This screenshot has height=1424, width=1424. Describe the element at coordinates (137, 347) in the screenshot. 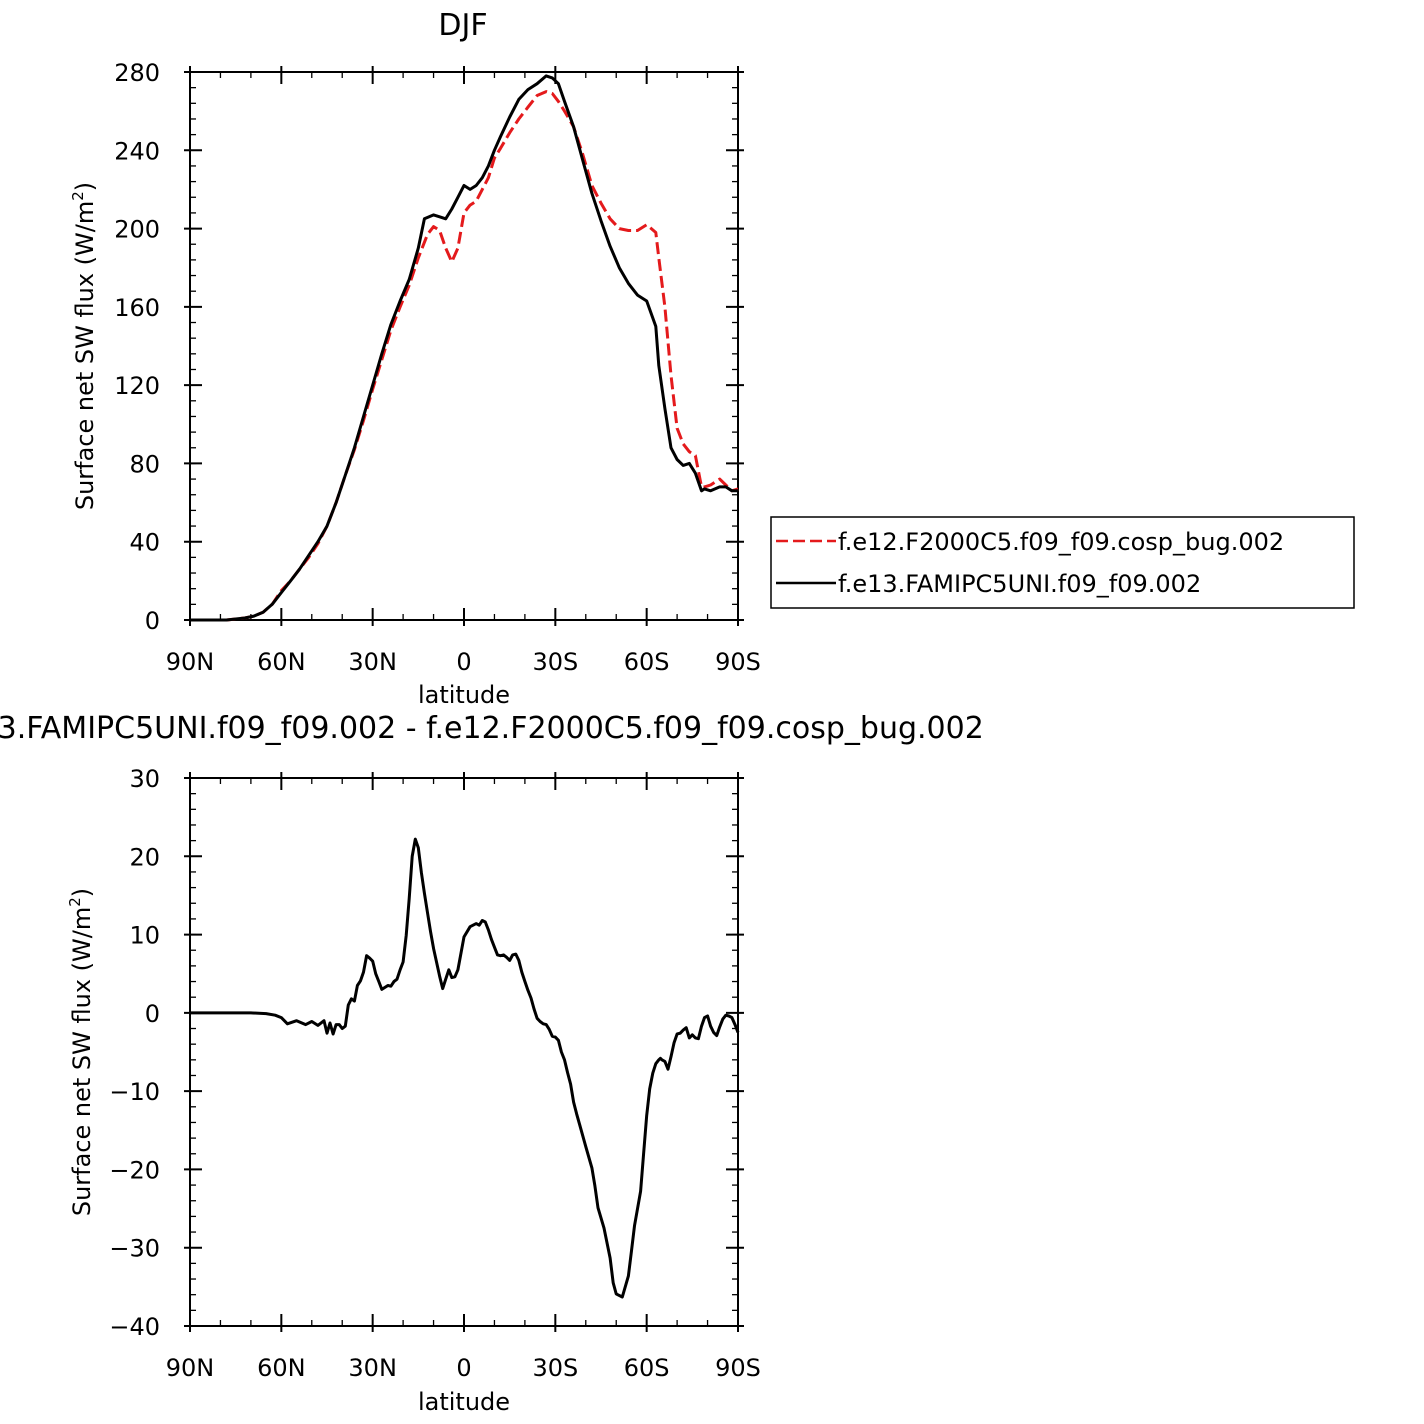

I see `y-tick-labels: 0 40 80 120 160 200 240 280` at that location.